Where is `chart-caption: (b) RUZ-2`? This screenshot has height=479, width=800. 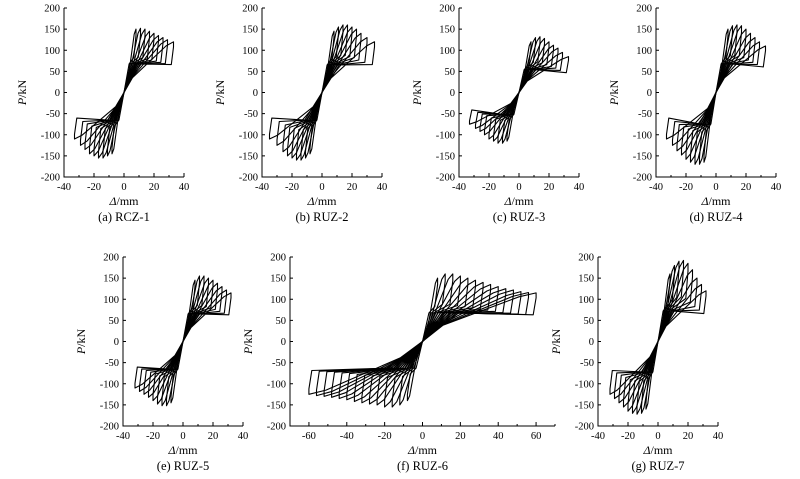
chart-caption: (b) RUZ-2 is located at coordinates (321, 217).